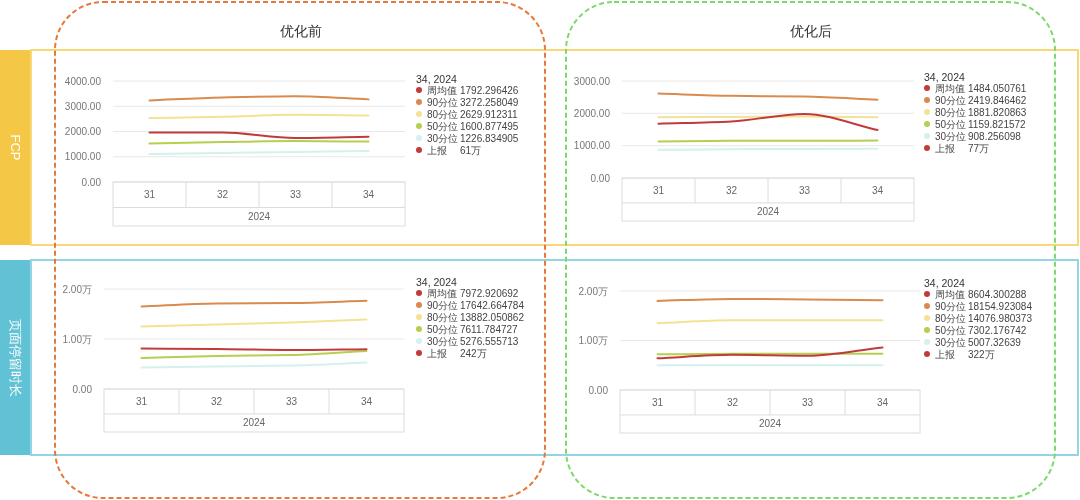 The image size is (1080, 500). What do you see at coordinates (492, 305) in the screenshot?
I see `text: 17642.664784` at bounding box center [492, 305].